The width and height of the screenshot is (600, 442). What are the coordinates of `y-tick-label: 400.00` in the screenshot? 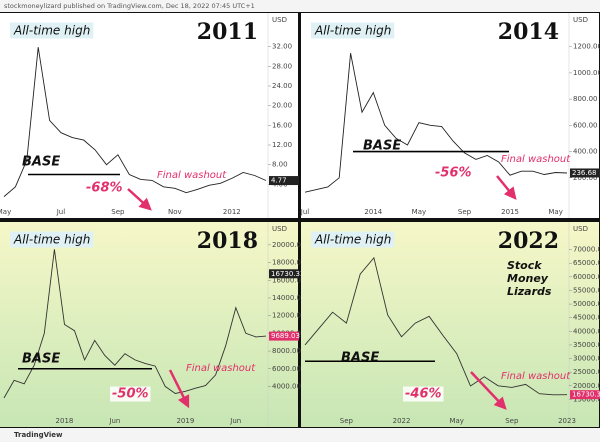 It's located at (585, 152).